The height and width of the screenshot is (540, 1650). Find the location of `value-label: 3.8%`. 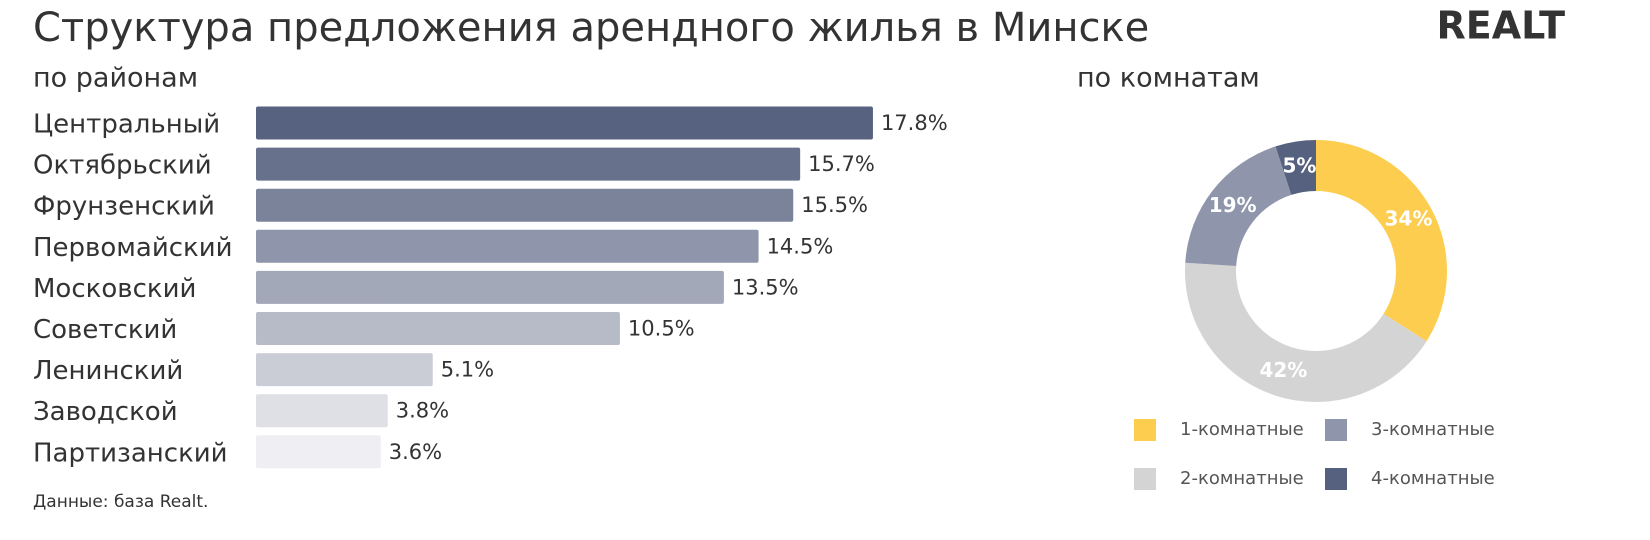

value-label: 3.8% is located at coordinates (422, 411).